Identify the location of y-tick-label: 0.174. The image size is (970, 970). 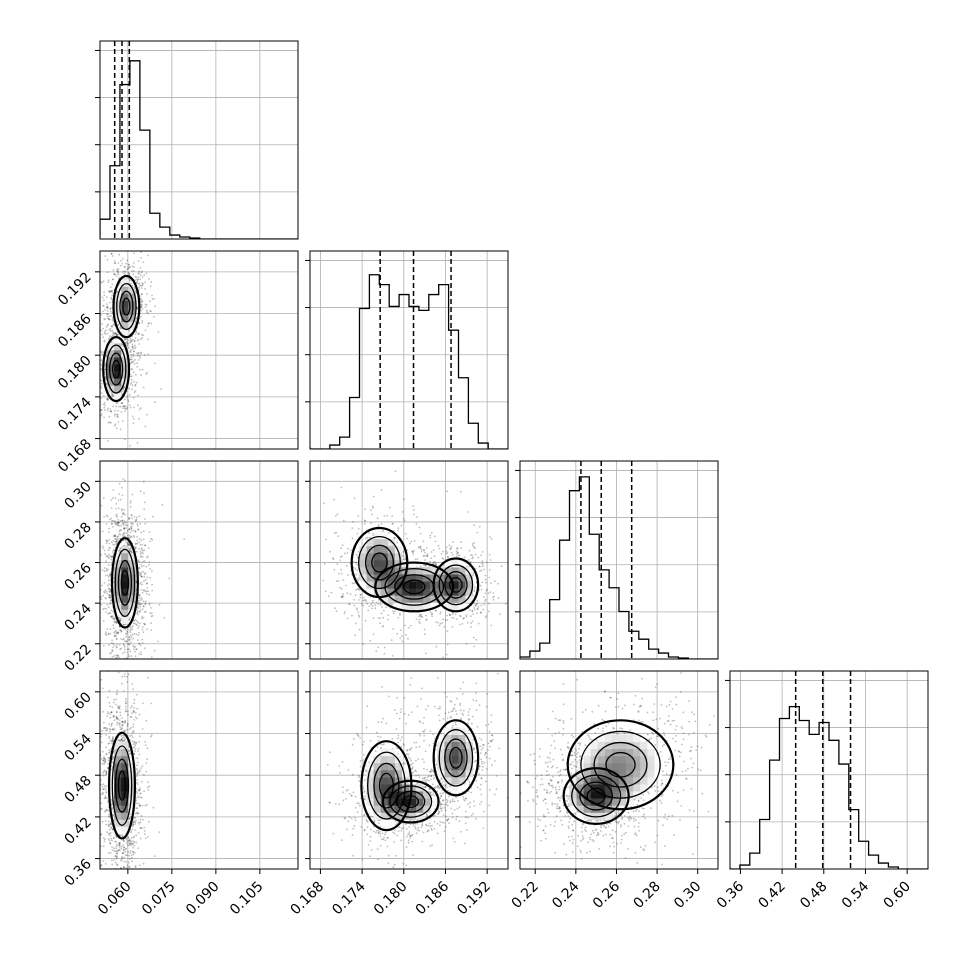
(75, 414).